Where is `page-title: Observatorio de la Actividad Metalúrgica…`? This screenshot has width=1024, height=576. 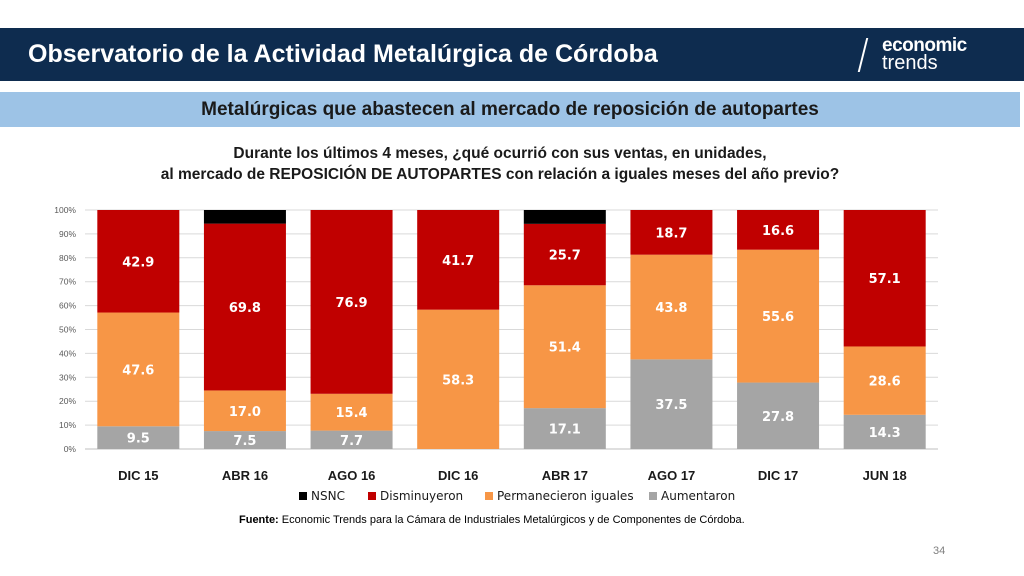 page-title: Observatorio de la Actividad Metalúrgica… is located at coordinates (343, 54).